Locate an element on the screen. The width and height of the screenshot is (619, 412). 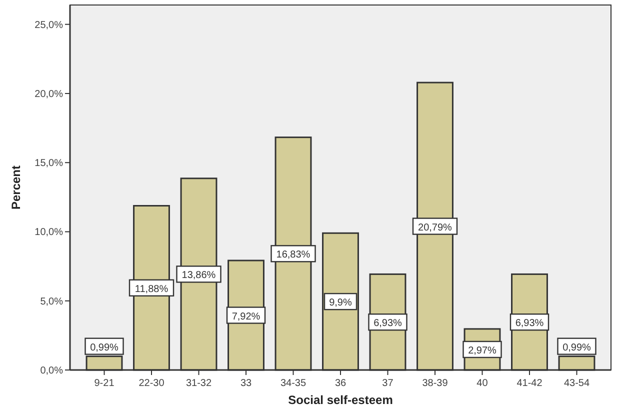
data-label: 20,79% is located at coordinates (435, 228).